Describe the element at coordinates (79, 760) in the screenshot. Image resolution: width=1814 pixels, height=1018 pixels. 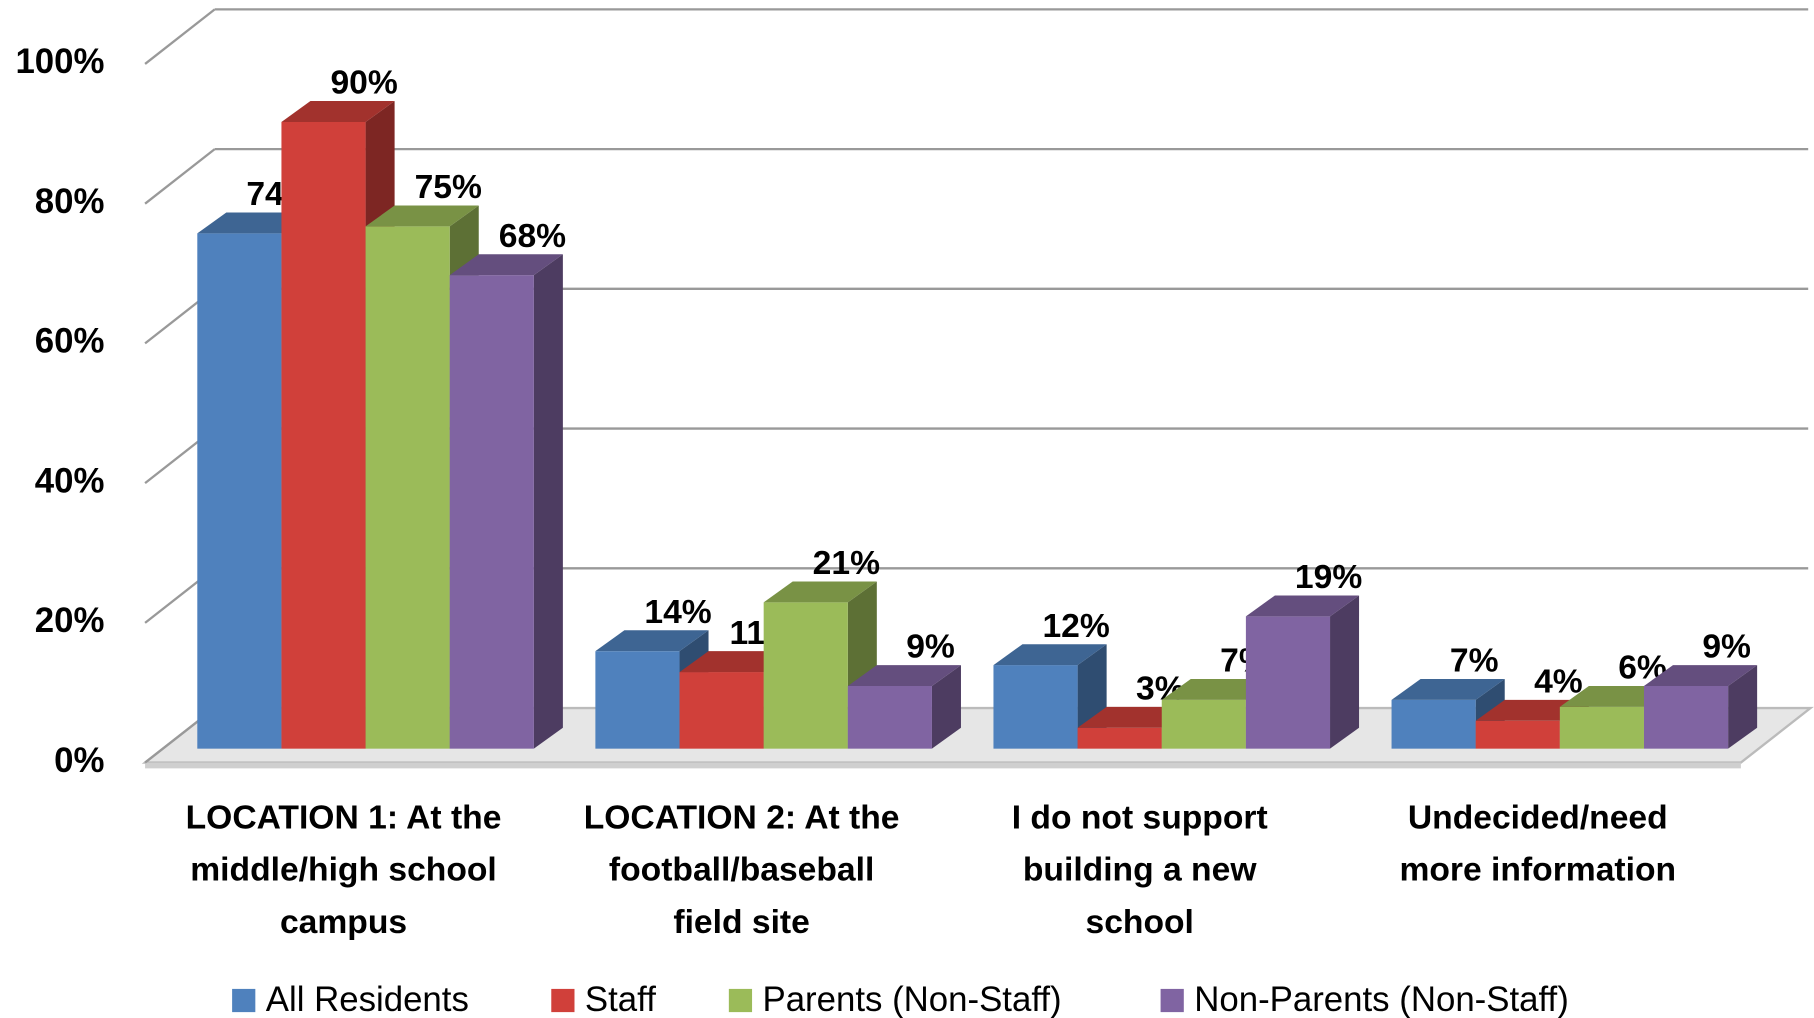
I see `y-tick-label: 0%` at that location.